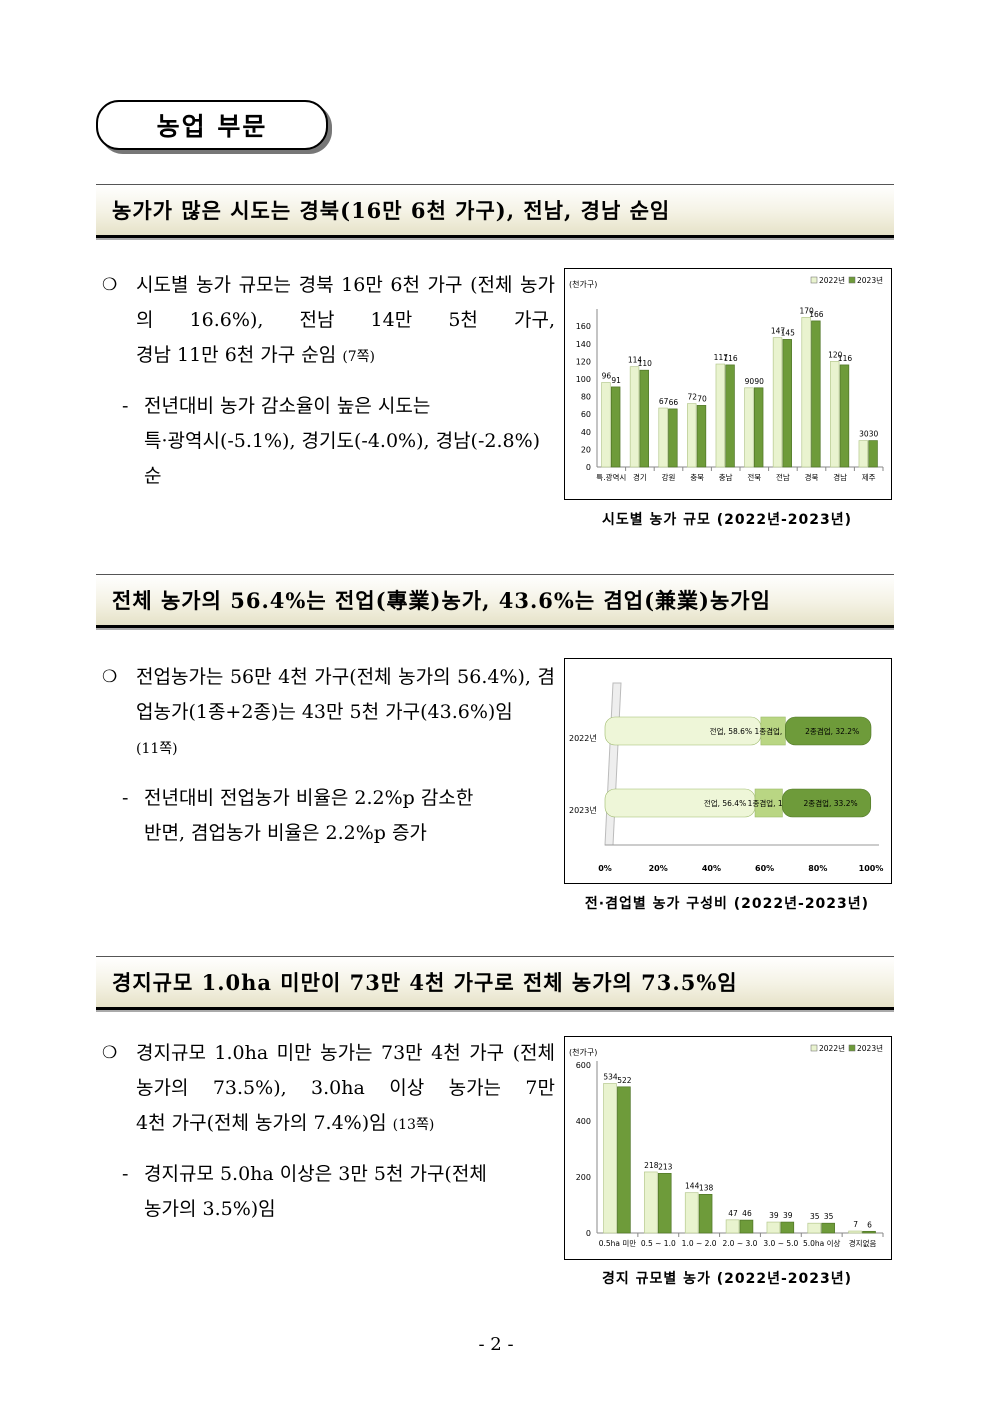 The width and height of the screenshot is (992, 1403). What do you see at coordinates (586, 449) in the screenshot?
I see `y-tick-label: 20` at bounding box center [586, 449].